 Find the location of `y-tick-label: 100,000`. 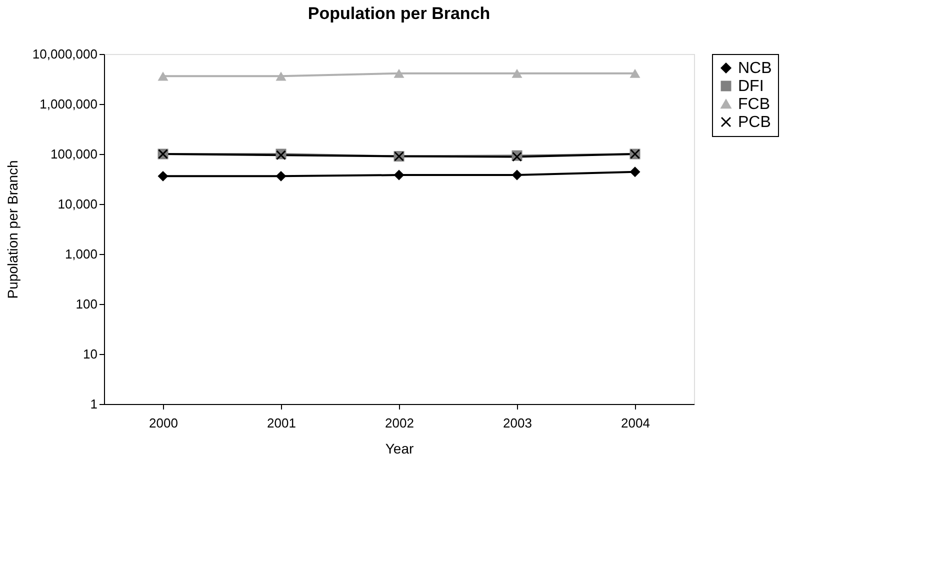

y-tick-label: 100,000 is located at coordinates (74, 154).